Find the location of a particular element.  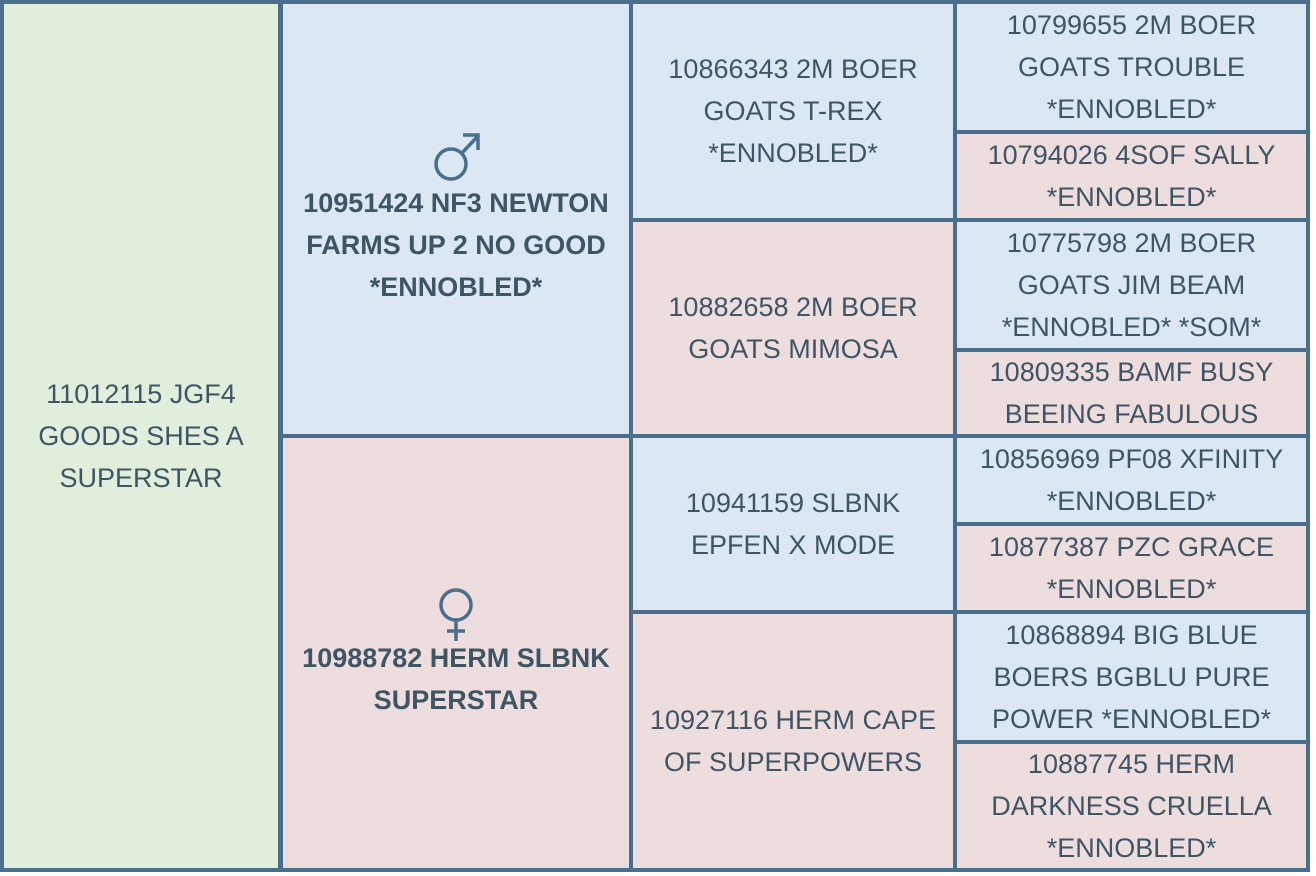

sire-dam-dam-cell: 10809335 BAMF BUSY BEEING FABULOUS is located at coordinates (1131, 393).